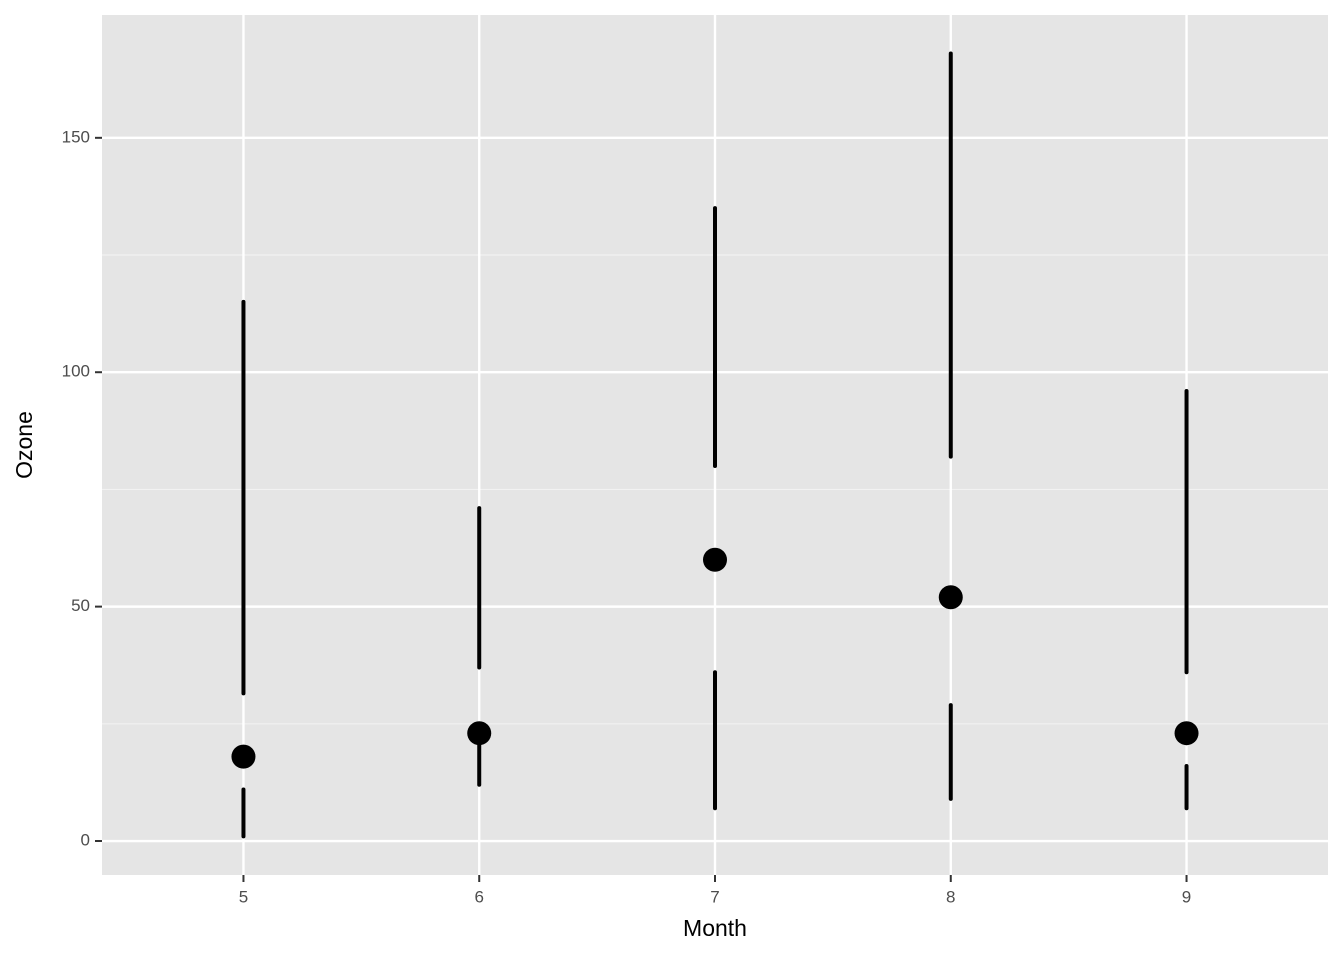 The width and height of the screenshot is (1344, 960). Describe the element at coordinates (80, 605) in the screenshot. I see `y-tick-label: 50` at that location.